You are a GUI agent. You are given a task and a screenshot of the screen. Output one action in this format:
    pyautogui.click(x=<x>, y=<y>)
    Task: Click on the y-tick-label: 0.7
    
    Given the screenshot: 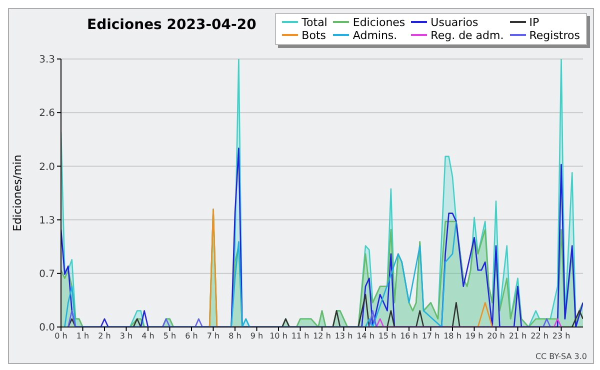 What is the action you would take?
    pyautogui.click(x=47, y=274)
    